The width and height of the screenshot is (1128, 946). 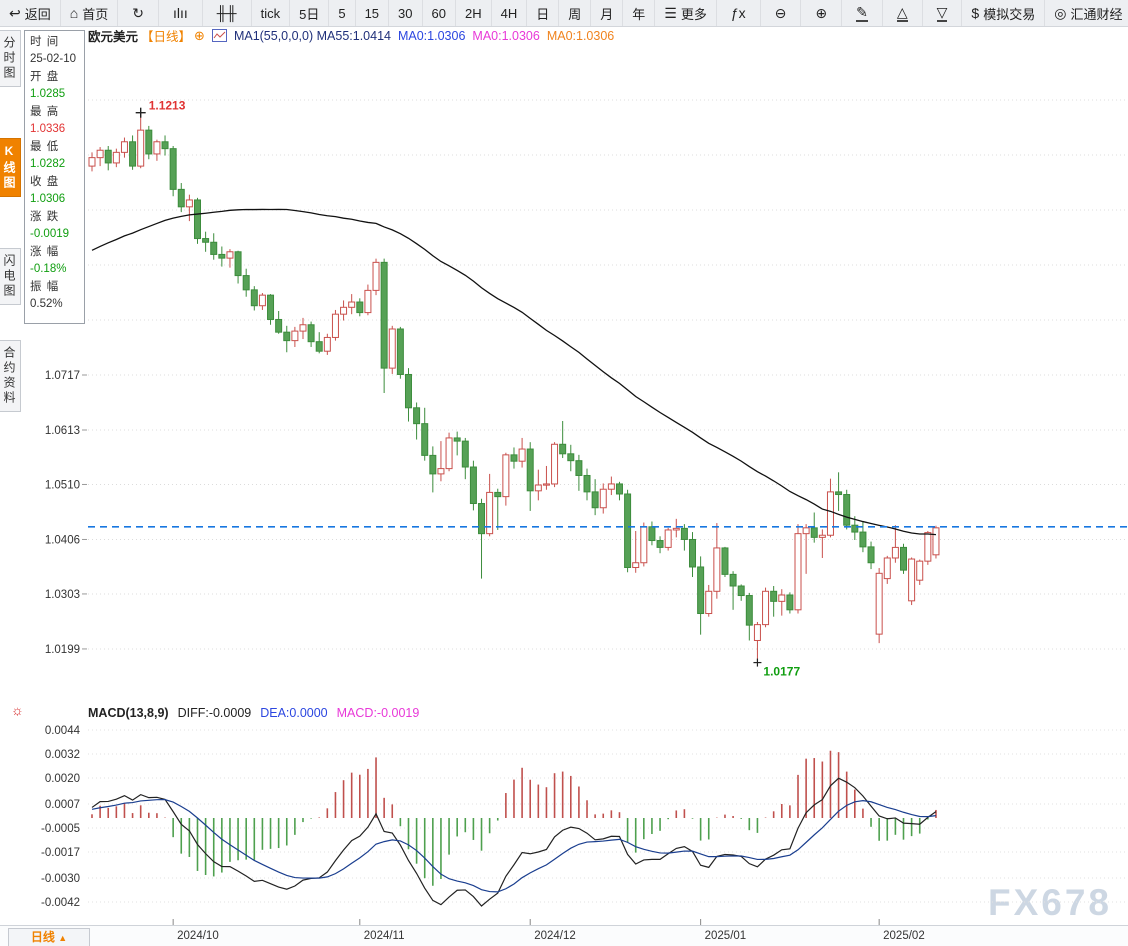 I want to click on refresh-button: ↻, so click(x=138, y=13).